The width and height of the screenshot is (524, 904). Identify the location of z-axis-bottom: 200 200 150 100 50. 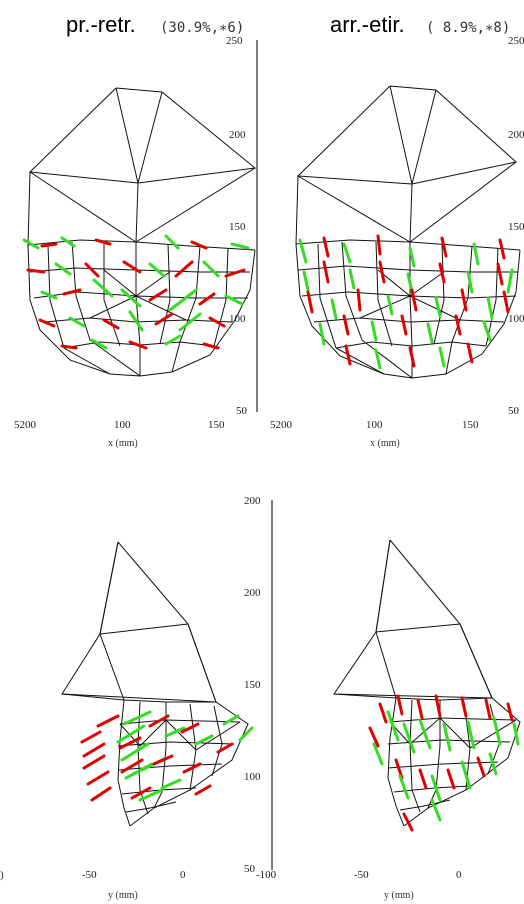
(258, 685).